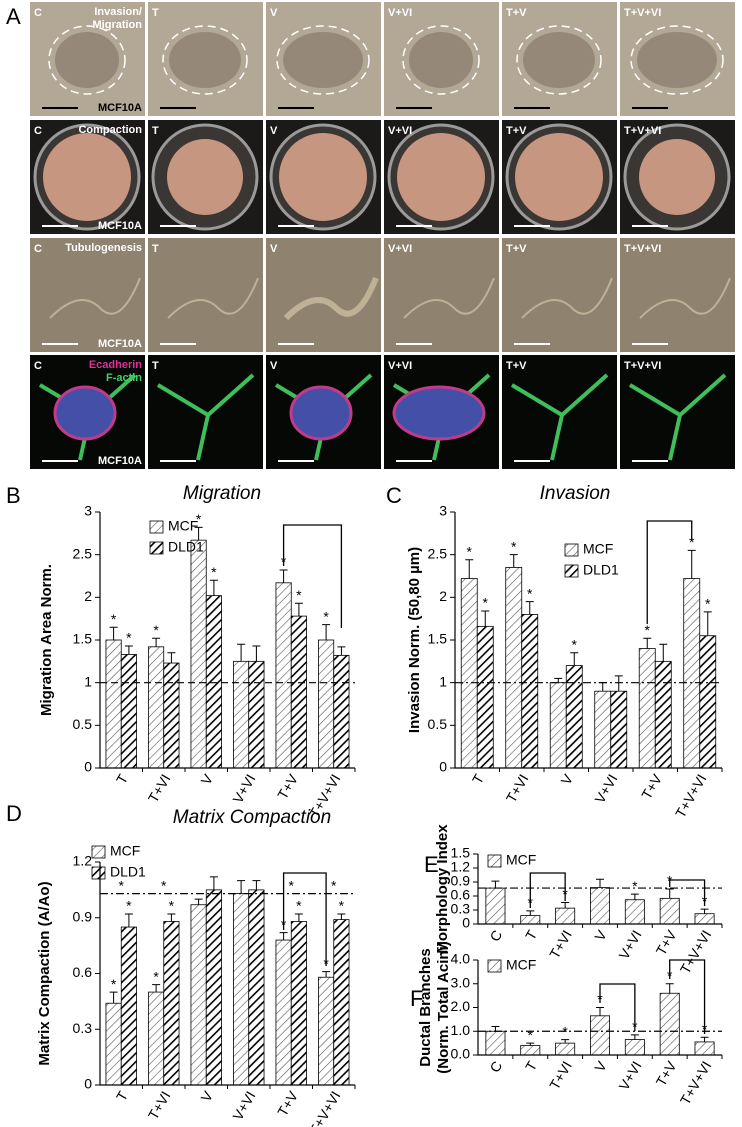 The image size is (742, 1127). What do you see at coordinates (274, 13) in the screenshot?
I see `condition-label: V` at bounding box center [274, 13].